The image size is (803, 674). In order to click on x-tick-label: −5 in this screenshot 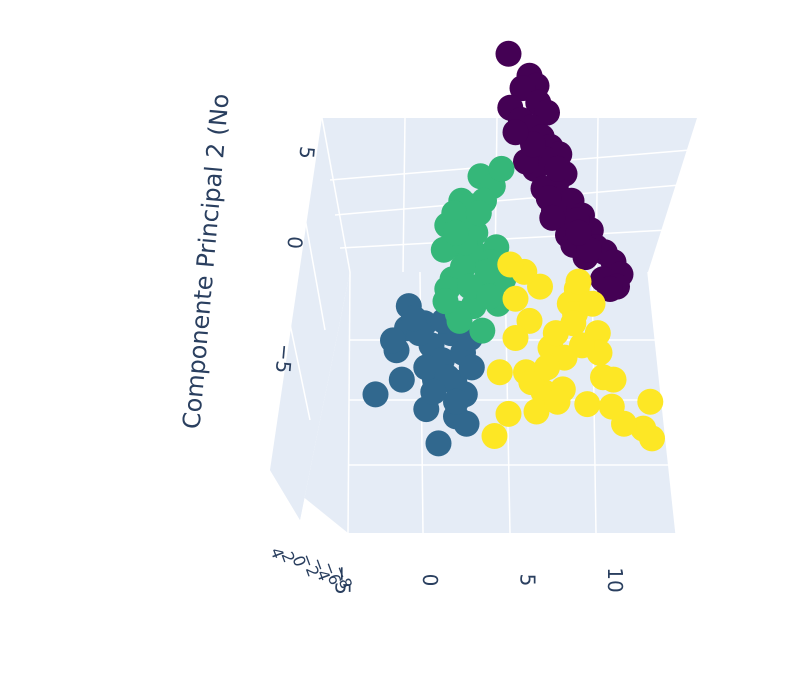, I will do `click(343, 579)`.